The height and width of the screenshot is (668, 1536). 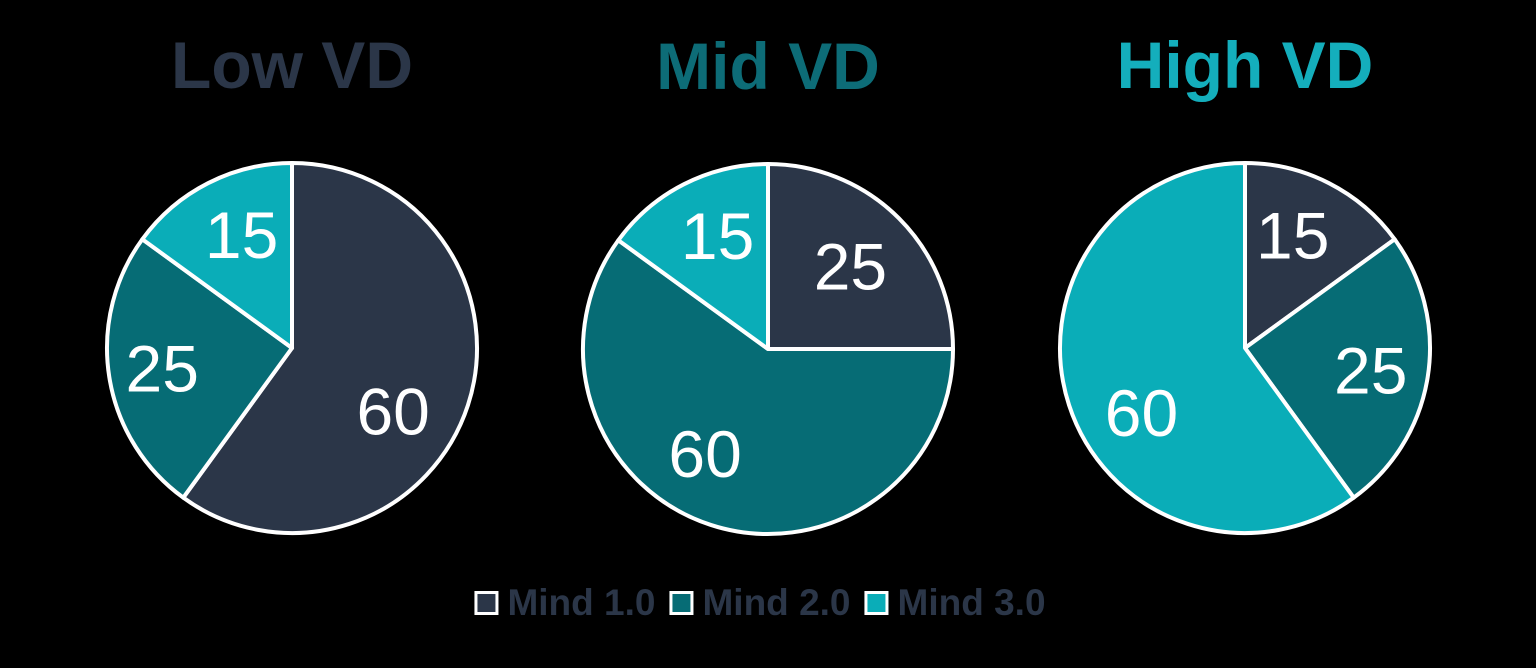 I want to click on legend-item: Mind 1.0, so click(x=564, y=602).